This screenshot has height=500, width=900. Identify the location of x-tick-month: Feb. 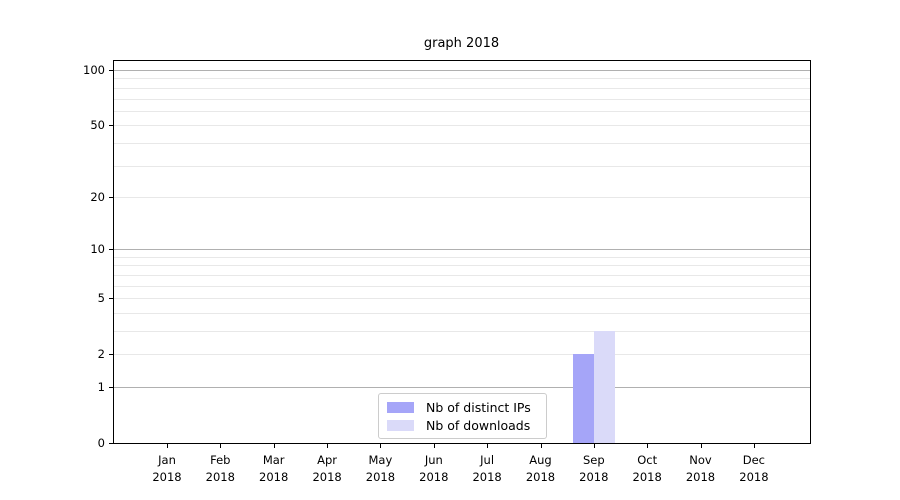
(220, 460).